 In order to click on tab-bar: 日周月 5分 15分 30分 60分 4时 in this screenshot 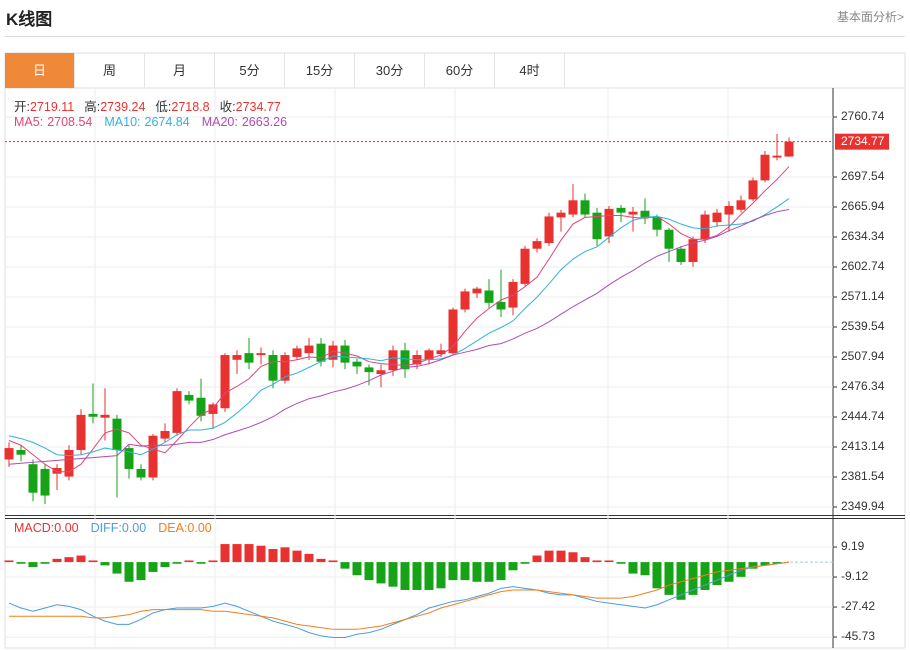, I will do `click(285, 70)`.